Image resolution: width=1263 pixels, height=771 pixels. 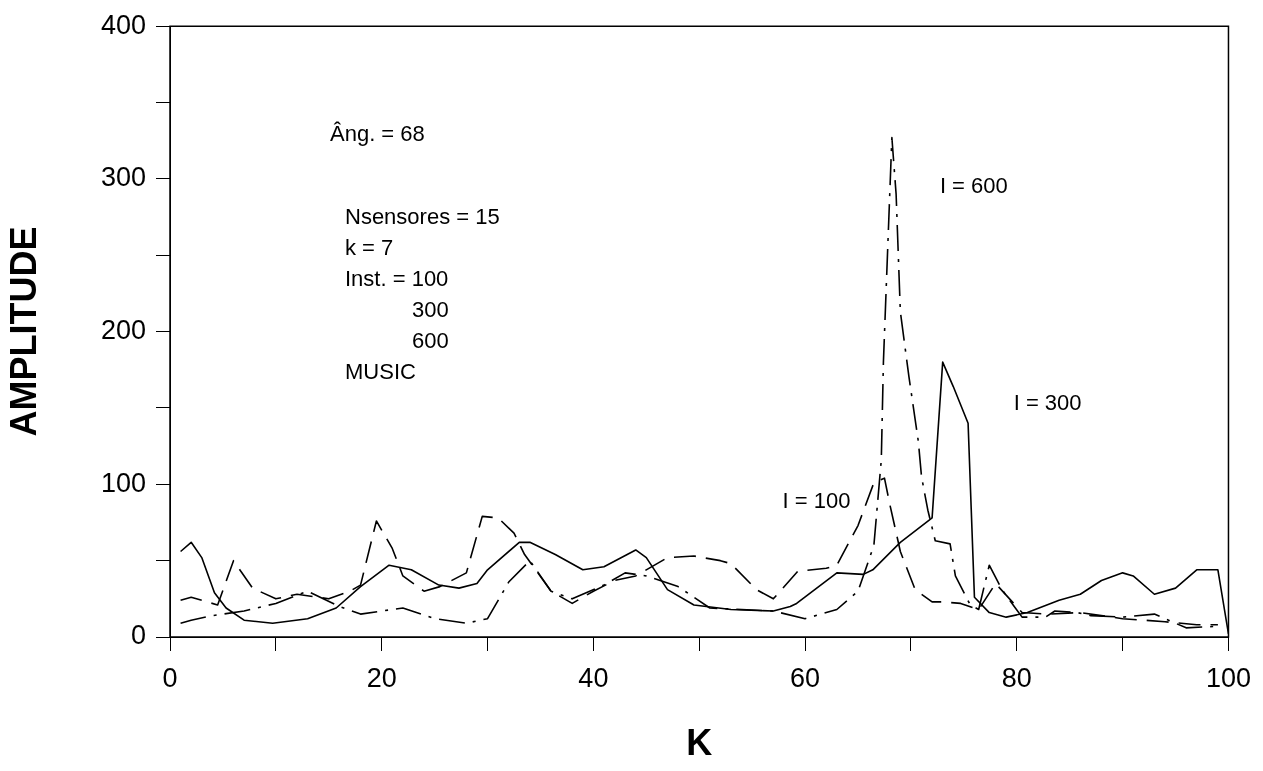 I want to click on y-tick-label: 400, so click(x=123, y=24).